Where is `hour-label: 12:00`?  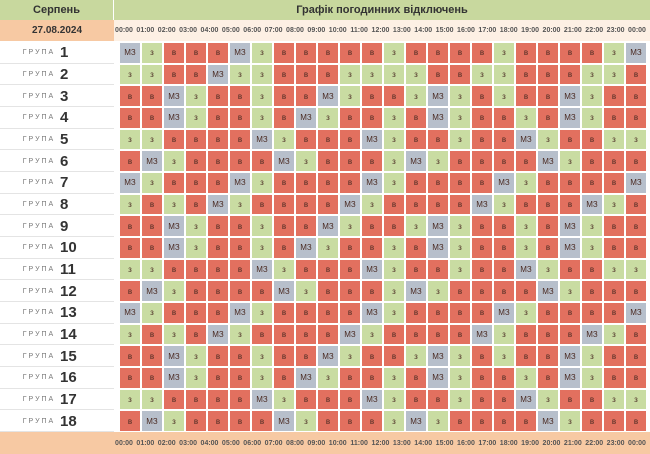 hour-label: 12:00 is located at coordinates (380, 443).